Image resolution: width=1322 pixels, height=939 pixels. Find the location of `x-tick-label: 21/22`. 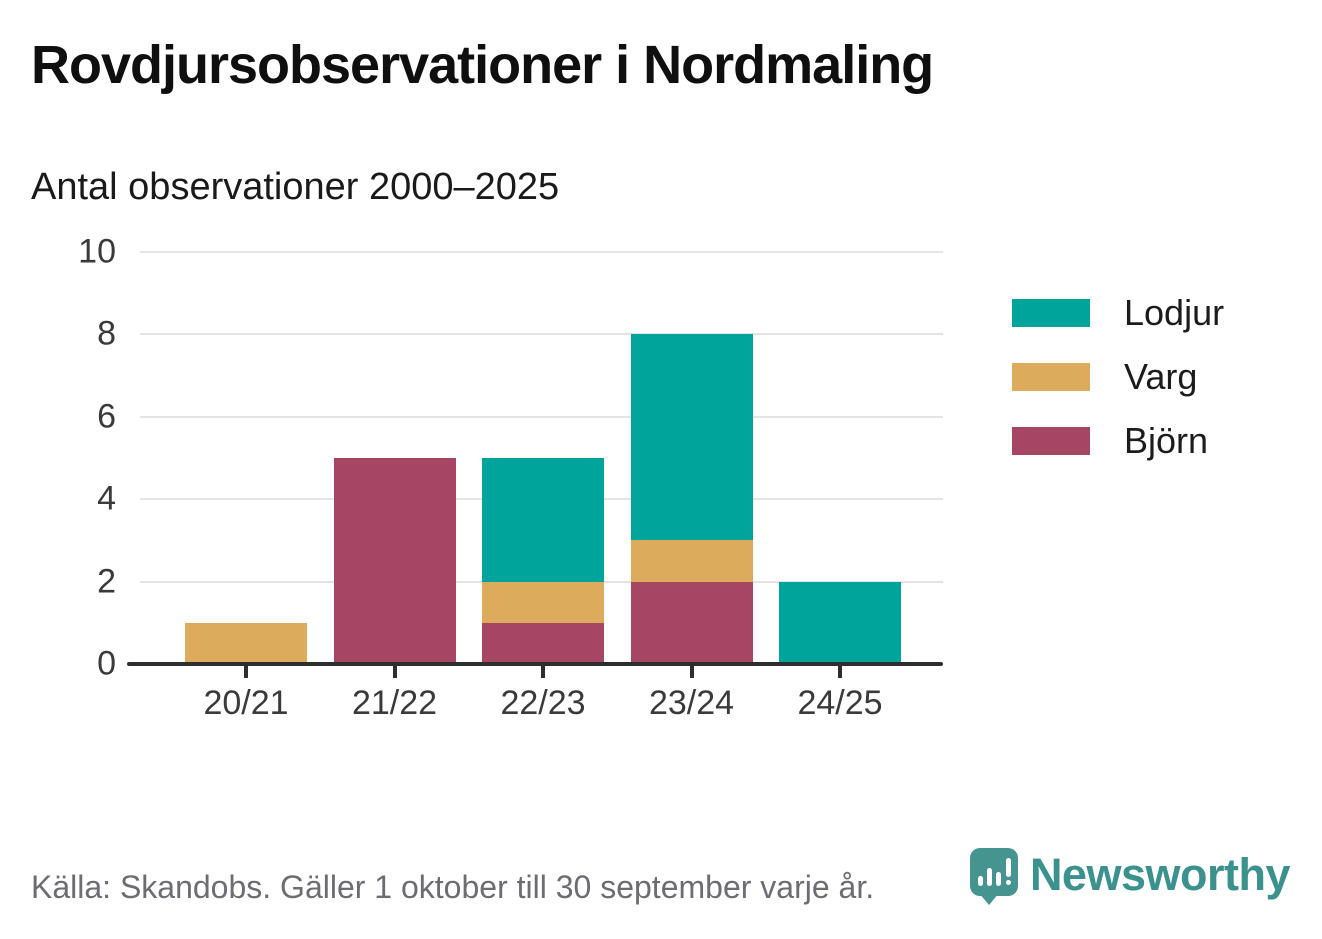

x-tick-label: 21/22 is located at coordinates (394, 703).